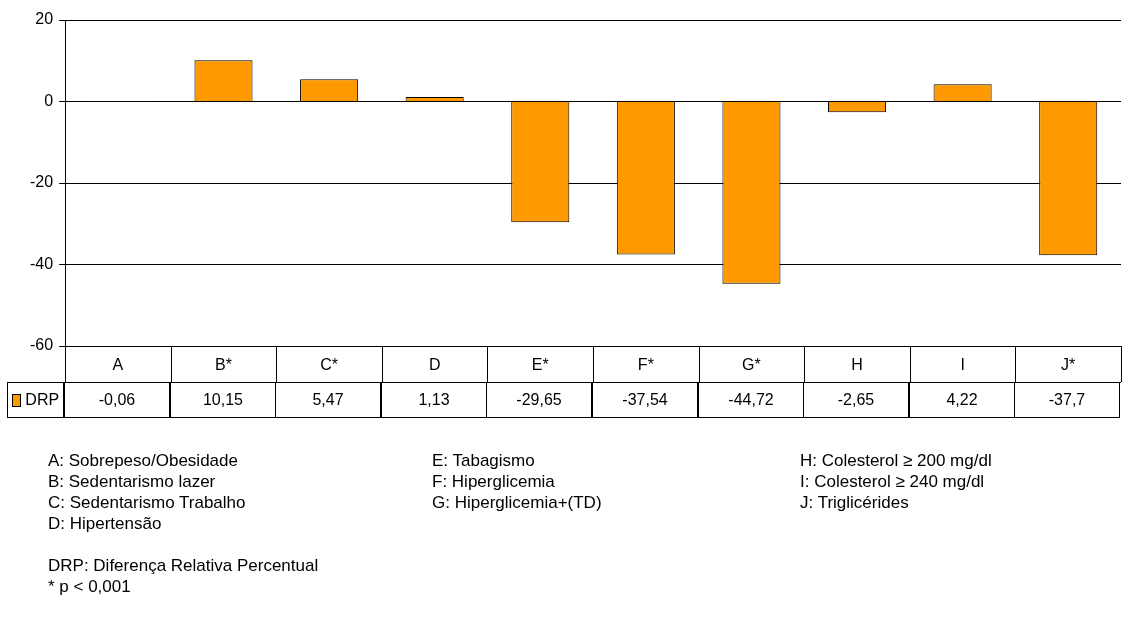  Describe the element at coordinates (118, 365) in the screenshot. I see `x-tick-label: A` at that location.